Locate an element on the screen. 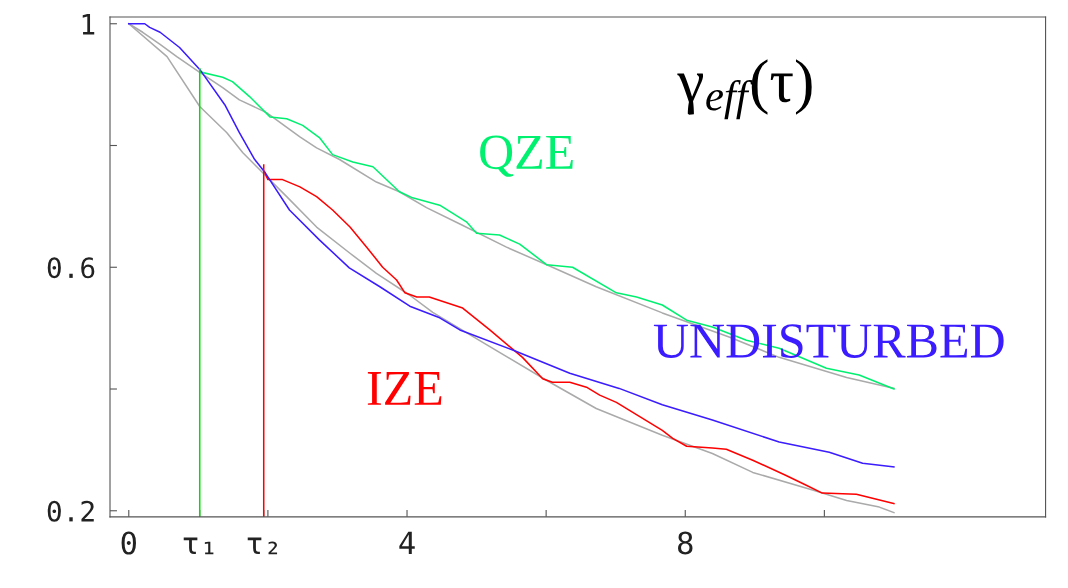  series-label: IZE is located at coordinates (404, 388).